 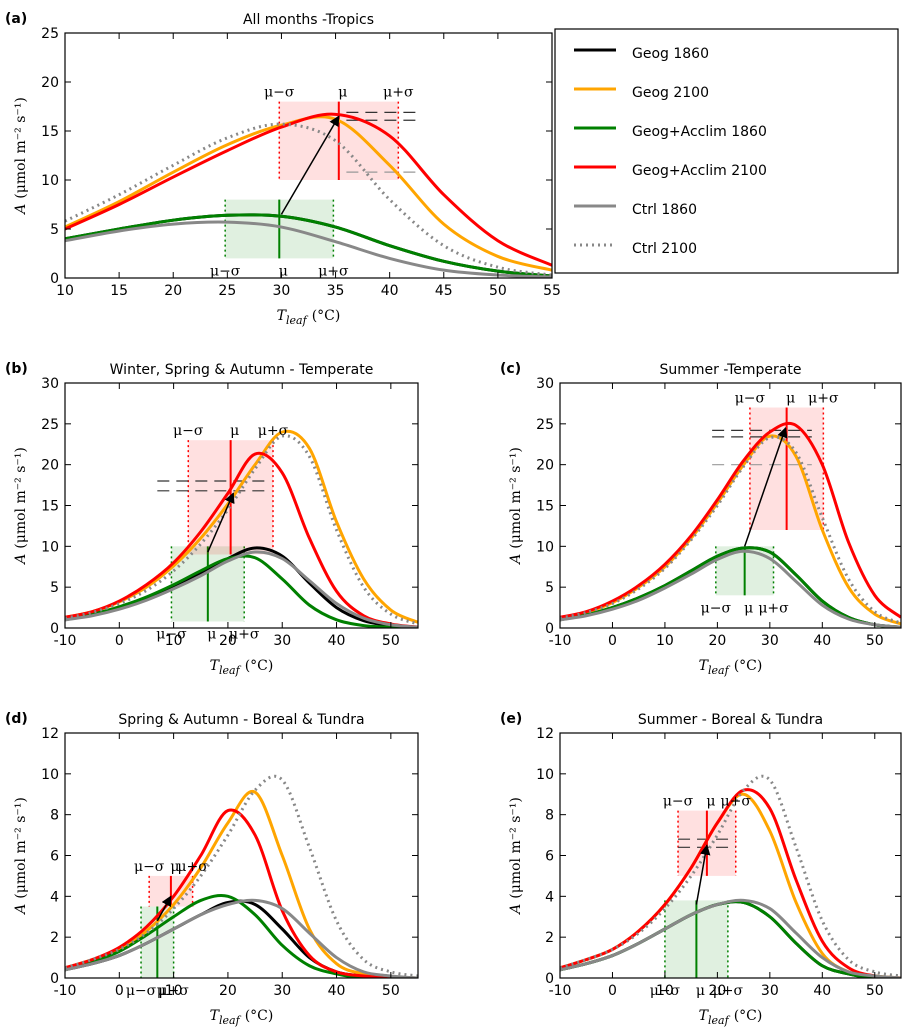 I want to click on x-tick-label: 35, so click(x=336, y=291).